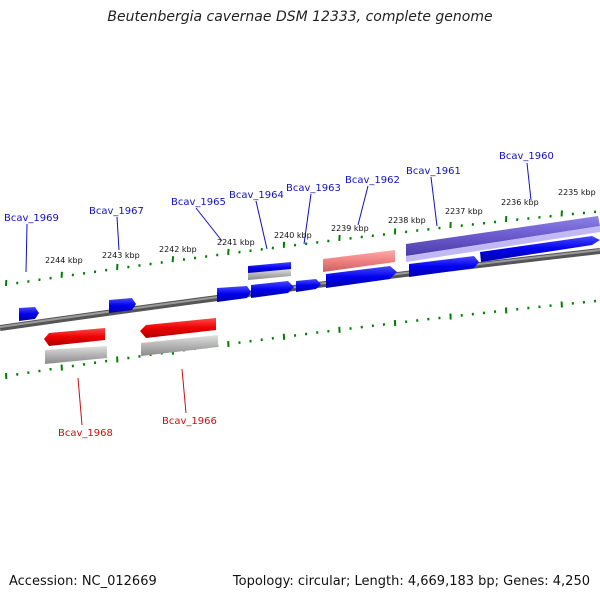 The image size is (600, 600). What do you see at coordinates (236, 242) in the screenshot?
I see `kbp-label-2241: 2241 kbp` at bounding box center [236, 242].